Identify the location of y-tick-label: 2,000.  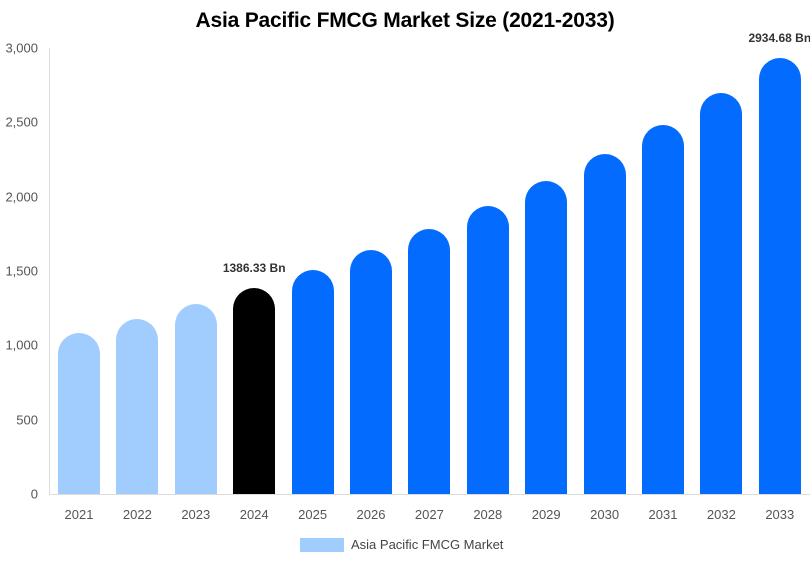
(21, 197).